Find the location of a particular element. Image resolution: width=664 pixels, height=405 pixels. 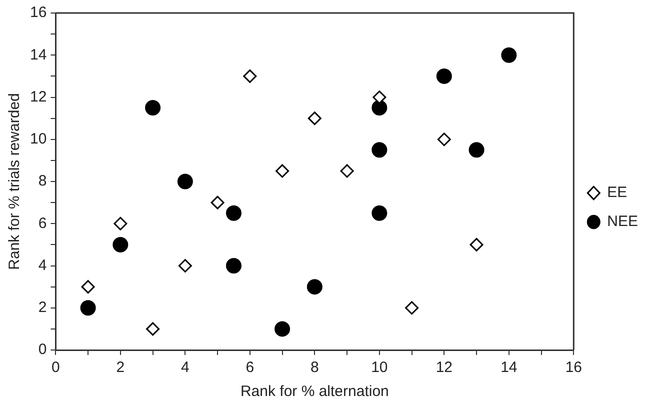

x-tick-label: 12 is located at coordinates (444, 367).